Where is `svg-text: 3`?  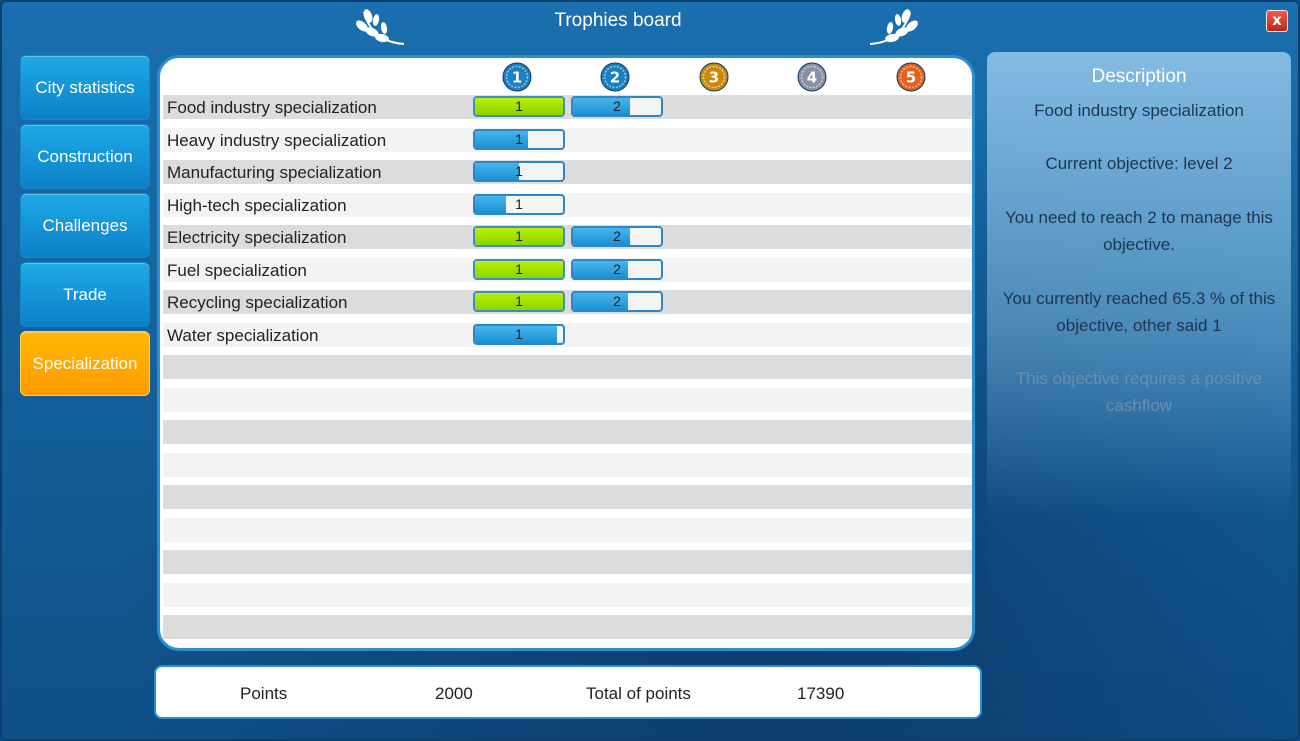
svg-text: 3 is located at coordinates (714, 78).